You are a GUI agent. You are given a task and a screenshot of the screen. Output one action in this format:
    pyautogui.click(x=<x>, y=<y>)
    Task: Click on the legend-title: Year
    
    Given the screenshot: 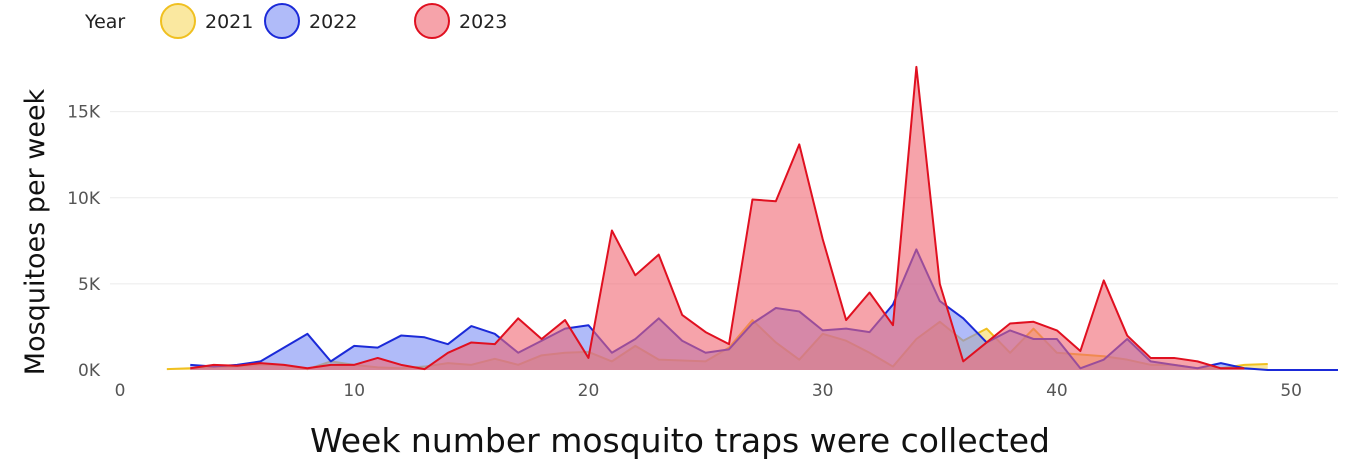 What is the action you would take?
    pyautogui.click(x=104, y=22)
    